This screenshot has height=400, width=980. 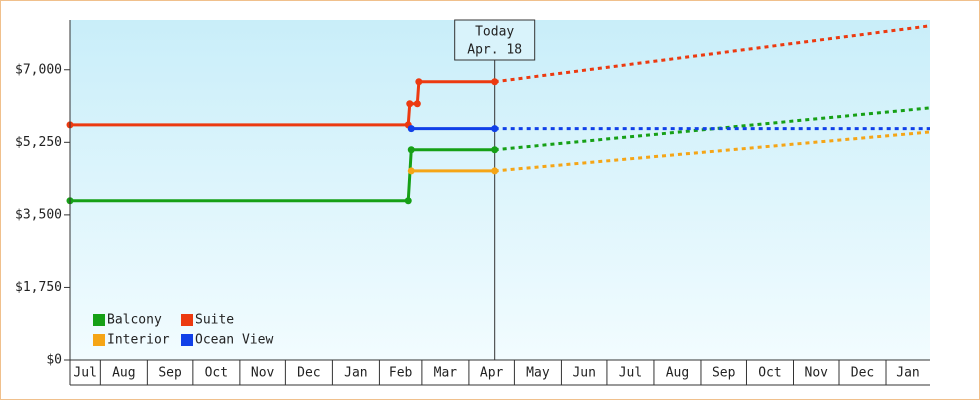 What do you see at coordinates (234, 340) in the screenshot?
I see `legend-label: Ocean View` at bounding box center [234, 340].